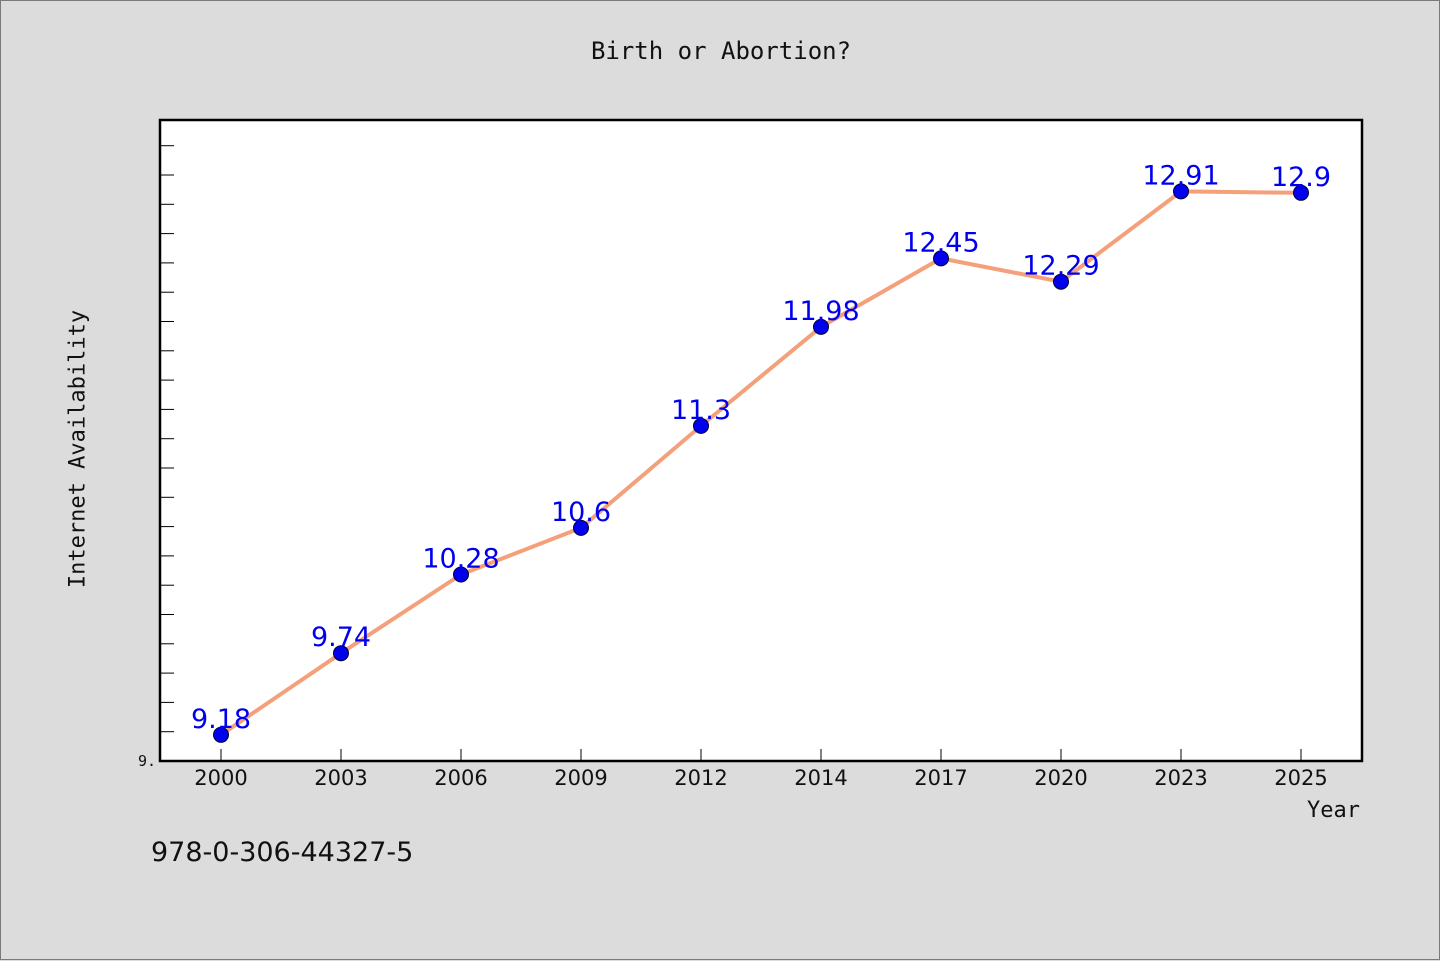 This screenshot has width=1440, height=961. Describe the element at coordinates (221, 719) in the screenshot. I see `data-label: 9.18` at that location.